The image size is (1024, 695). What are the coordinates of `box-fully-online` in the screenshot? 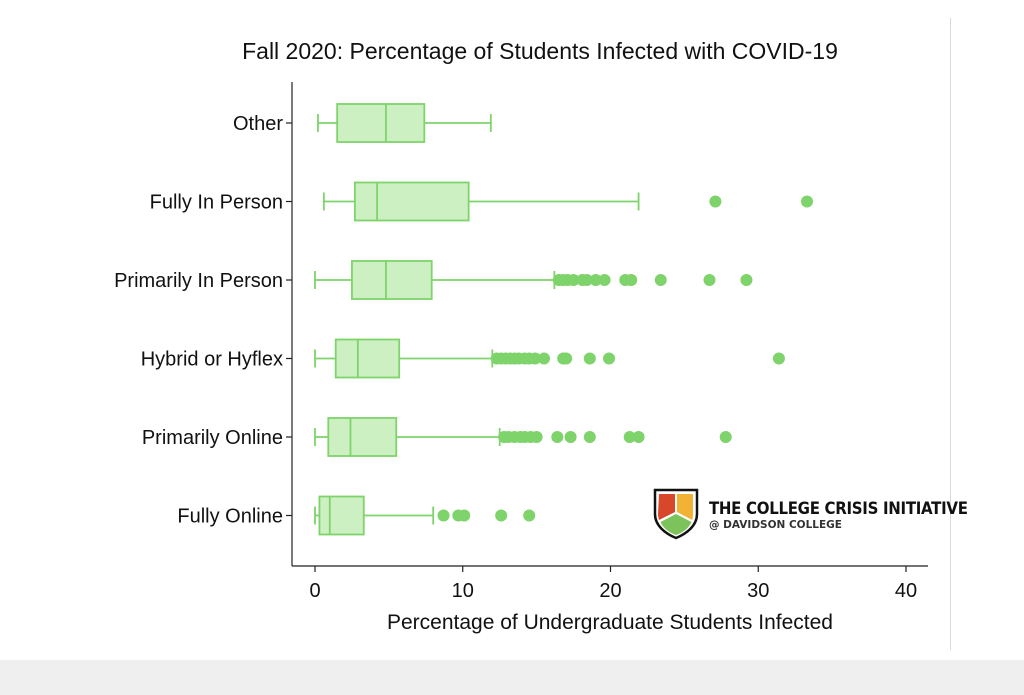 It's located at (341, 515).